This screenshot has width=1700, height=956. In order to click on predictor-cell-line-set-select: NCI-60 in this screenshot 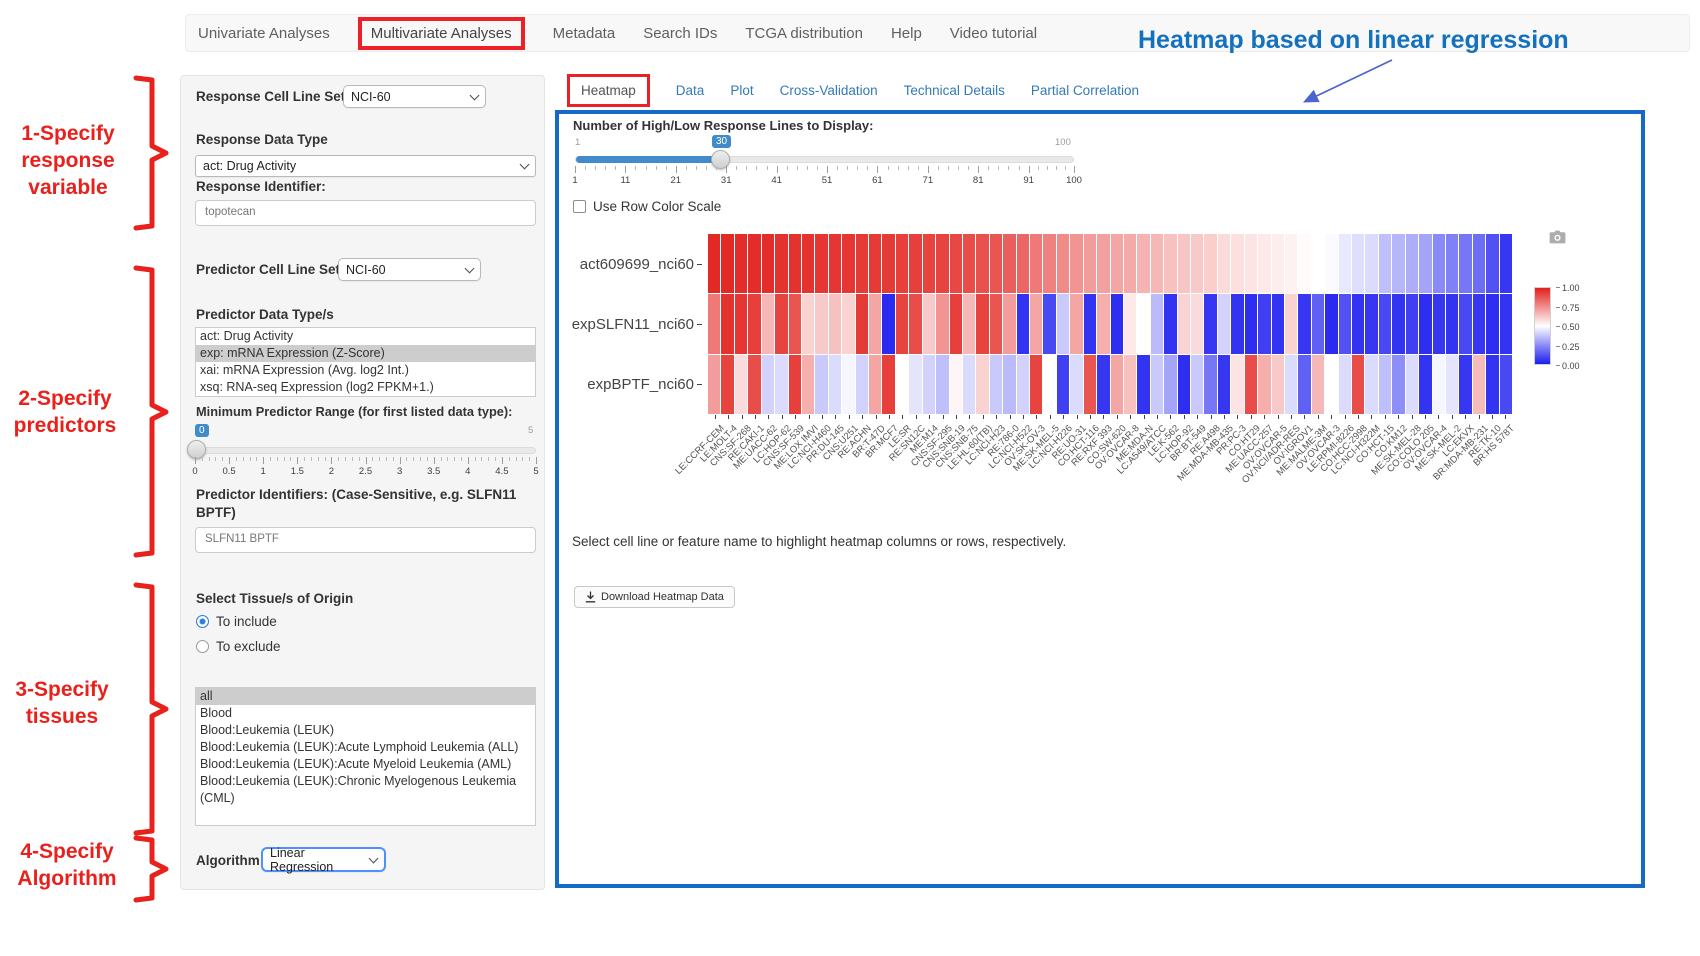, I will do `click(409, 269)`.